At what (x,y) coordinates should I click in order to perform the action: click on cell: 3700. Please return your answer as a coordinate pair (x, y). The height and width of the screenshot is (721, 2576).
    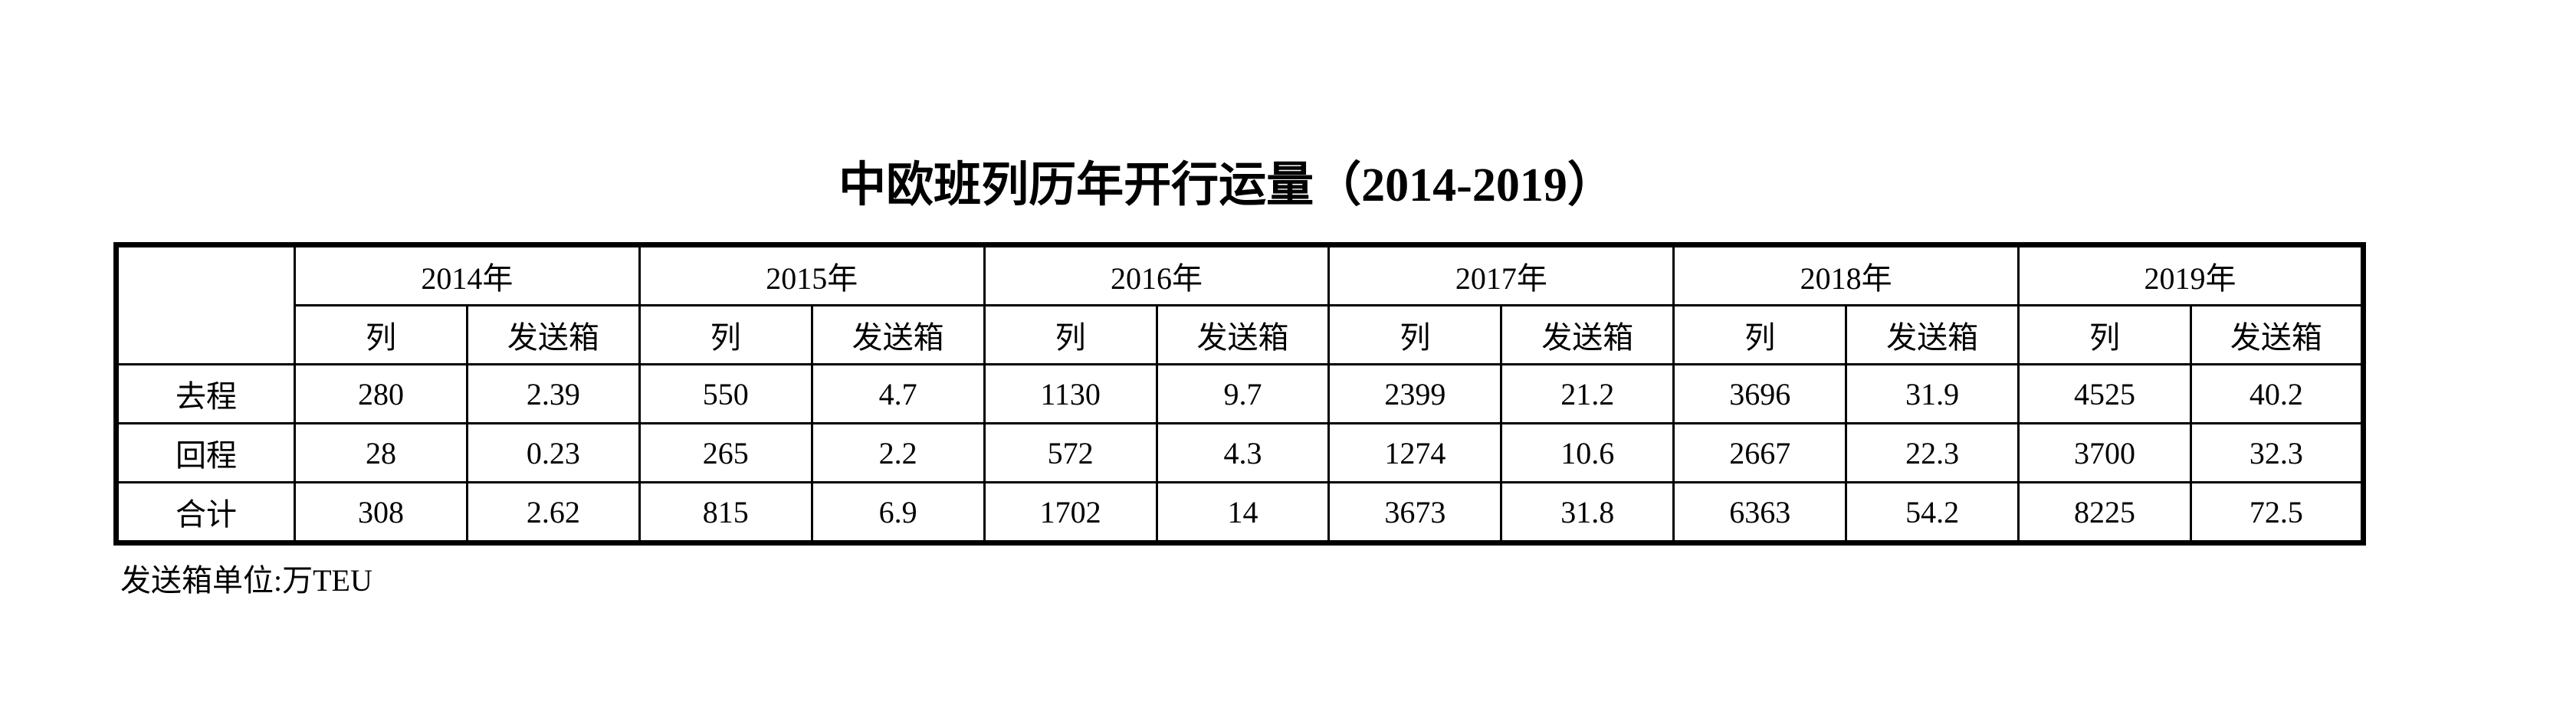
    Looking at the image, I should click on (2104, 452).